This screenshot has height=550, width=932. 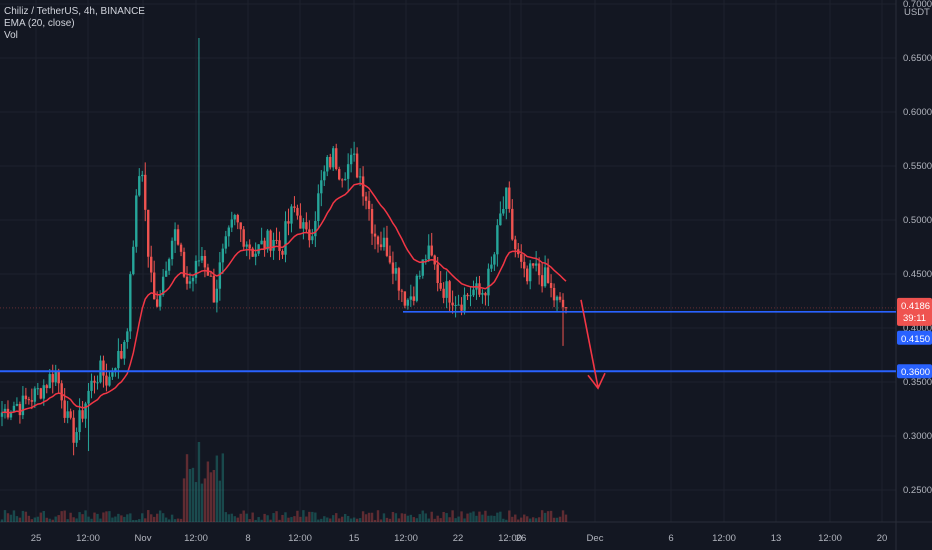 What do you see at coordinates (74, 11) in the screenshot?
I see `symbol-title: Chiliz / TetherUS, 4h, BINANCE` at bounding box center [74, 11].